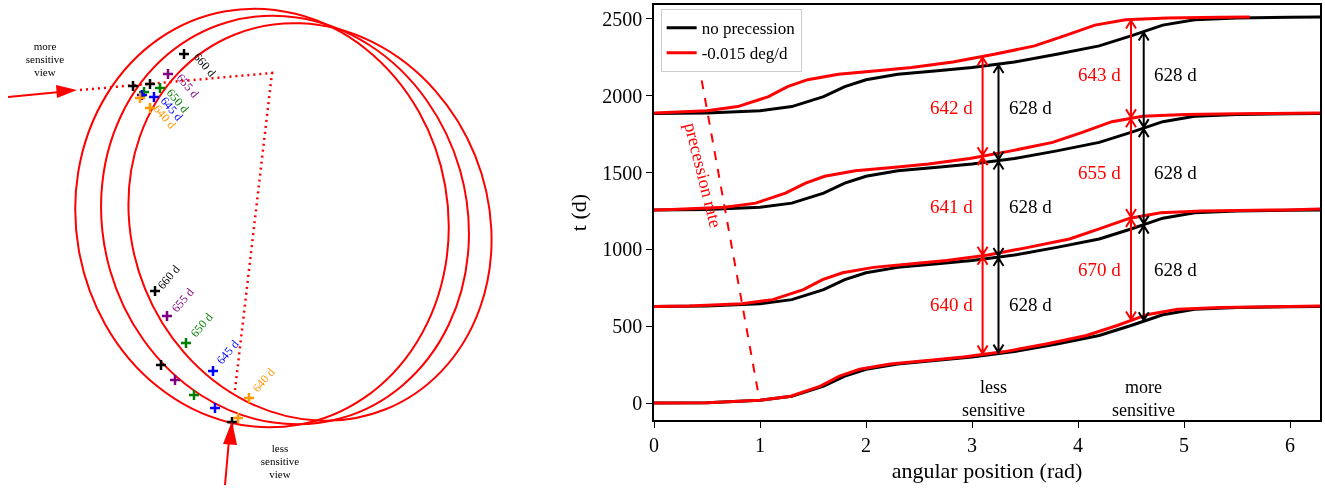  Describe the element at coordinates (952, 304) in the screenshot. I see `annotation: 640 d` at that location.